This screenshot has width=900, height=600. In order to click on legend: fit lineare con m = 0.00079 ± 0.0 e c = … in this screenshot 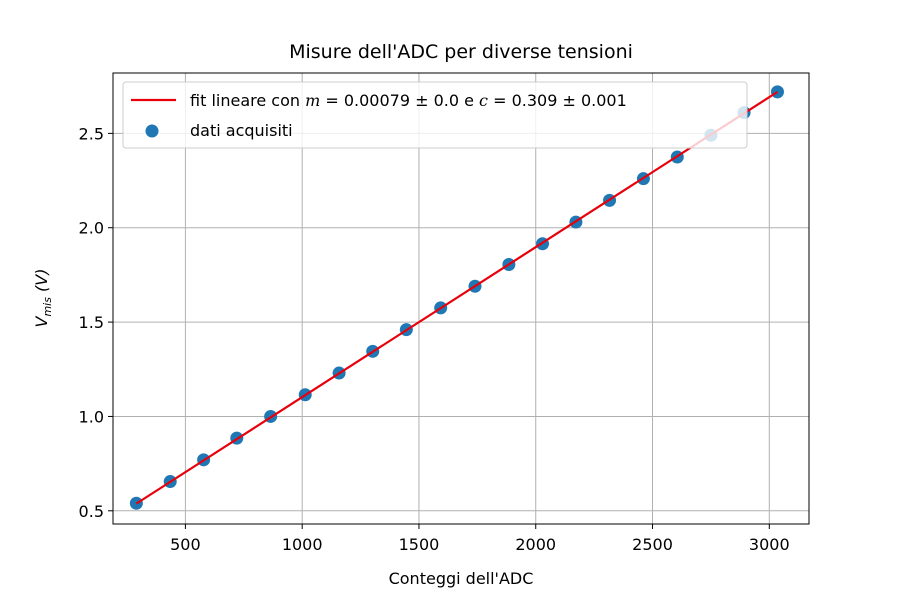, I will do `click(435, 115)`.